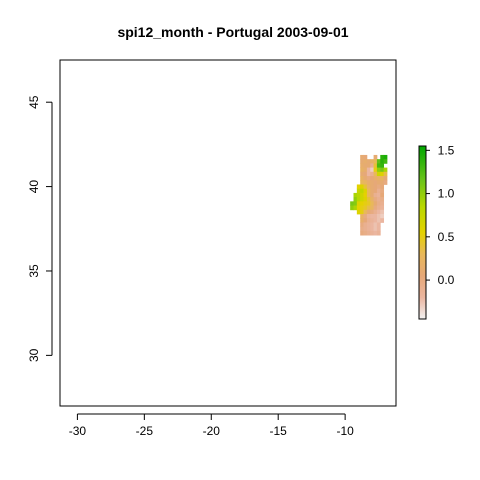 The height and width of the screenshot is (480, 480). Describe the element at coordinates (145, 431) in the screenshot. I see `x-tick-label: -25` at that location.